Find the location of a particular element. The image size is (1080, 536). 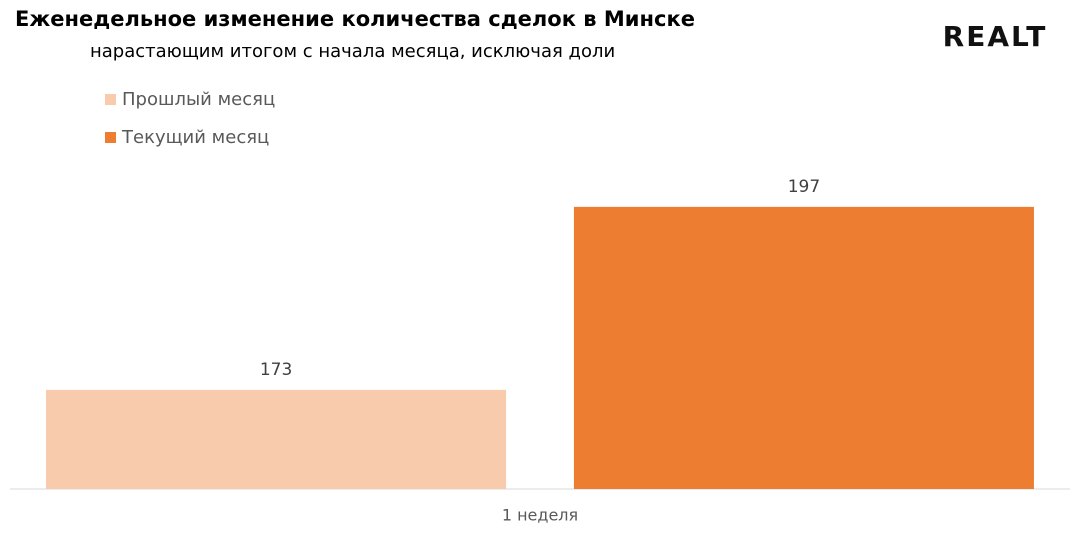

x-tick-label: 1 неделя is located at coordinates (540, 515).